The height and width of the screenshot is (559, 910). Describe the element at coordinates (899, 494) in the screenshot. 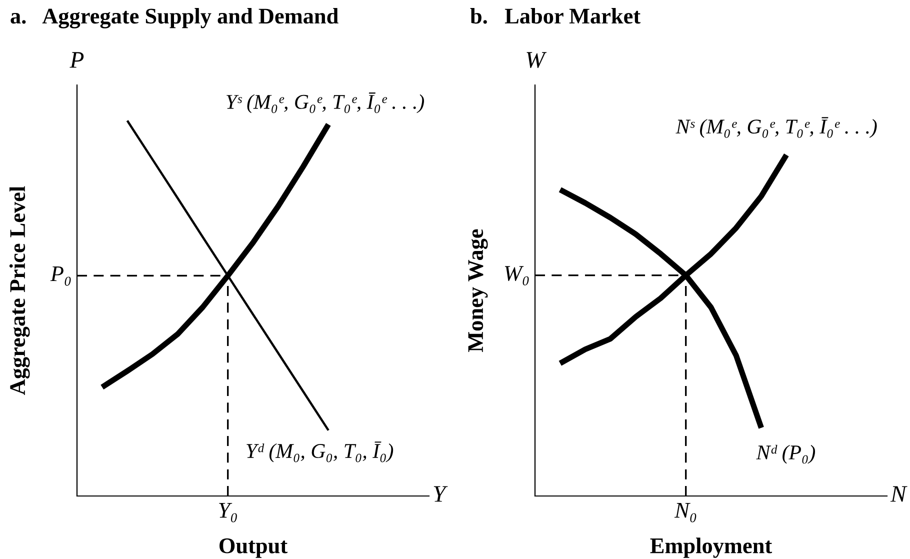

I see `text: N` at that location.